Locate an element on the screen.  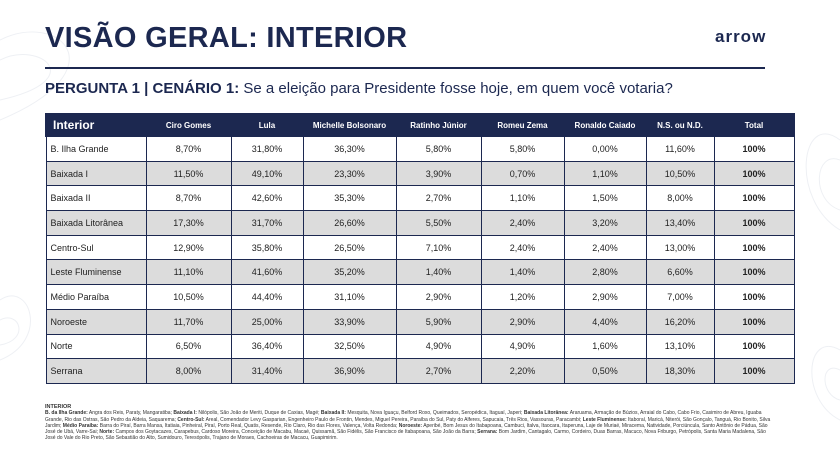
column-header: Lula is located at coordinates (267, 125).